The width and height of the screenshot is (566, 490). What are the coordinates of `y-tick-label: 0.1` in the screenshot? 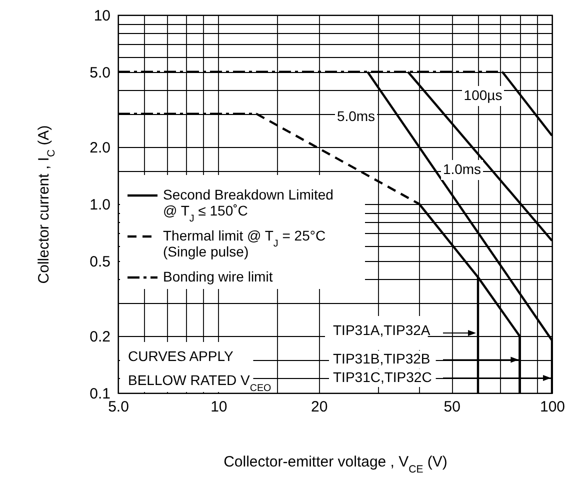 It's located at (100, 394).